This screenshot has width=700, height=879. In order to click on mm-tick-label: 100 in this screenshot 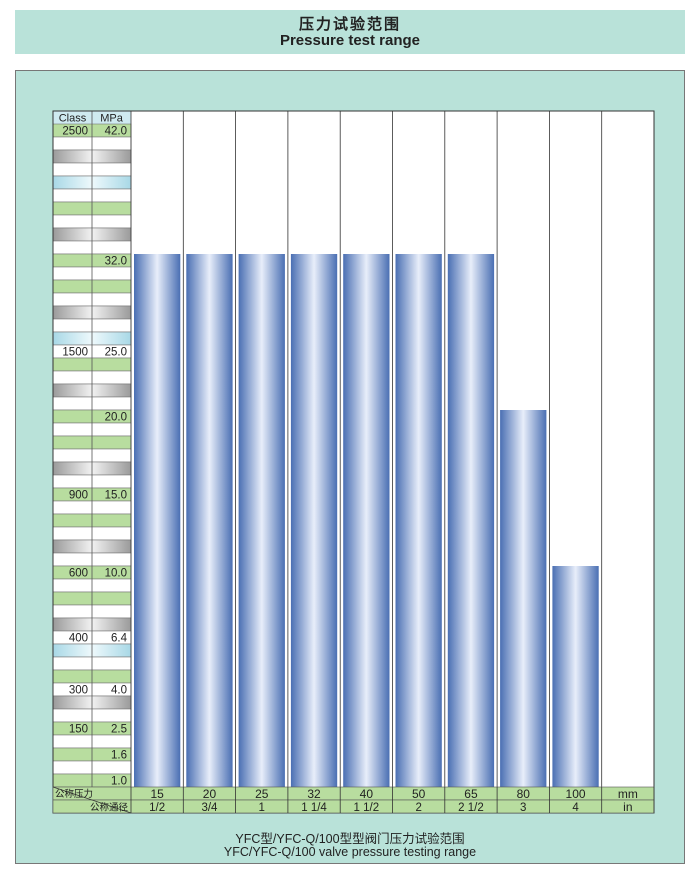, I will do `click(576, 794)`.